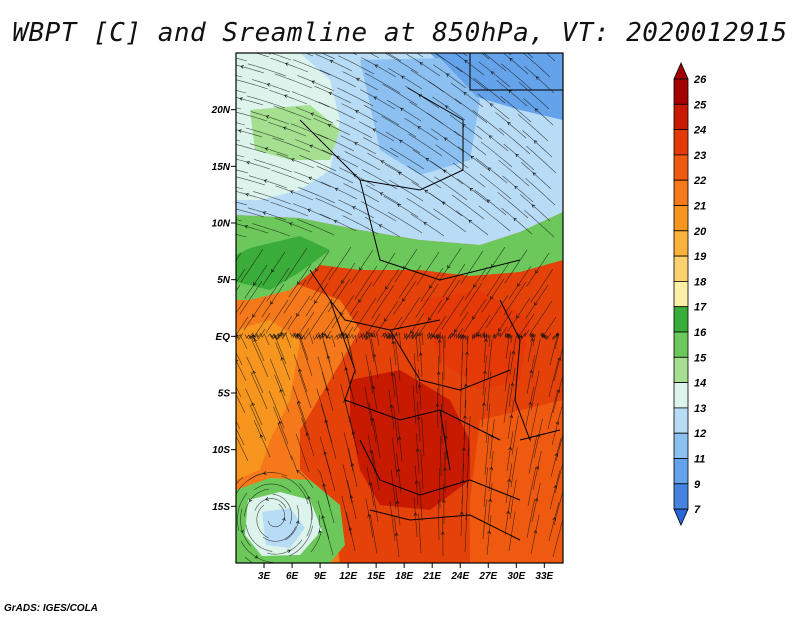 This screenshot has width=800, height=618. What do you see at coordinates (459, 576) in the screenshot?
I see `lon-tick-label: 24E` at bounding box center [459, 576].